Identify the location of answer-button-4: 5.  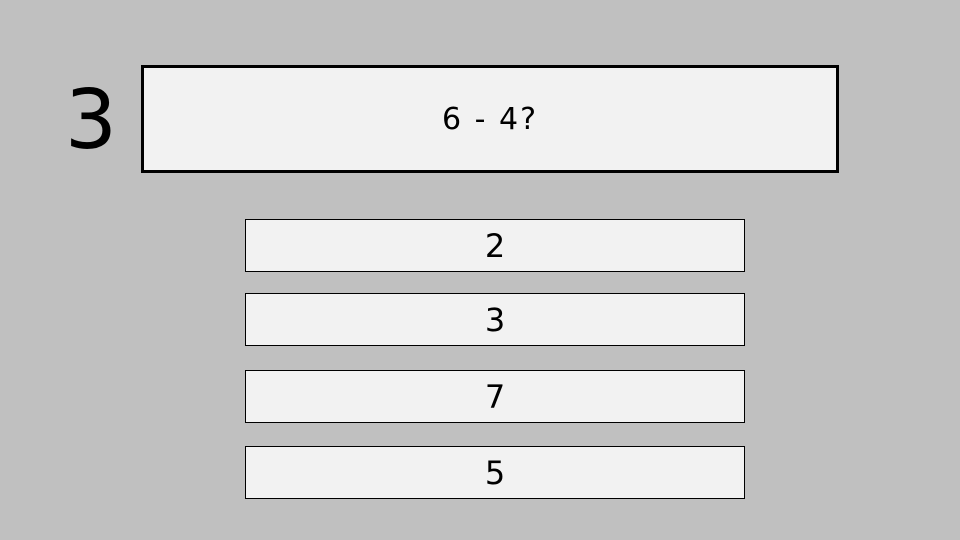
(495, 472).